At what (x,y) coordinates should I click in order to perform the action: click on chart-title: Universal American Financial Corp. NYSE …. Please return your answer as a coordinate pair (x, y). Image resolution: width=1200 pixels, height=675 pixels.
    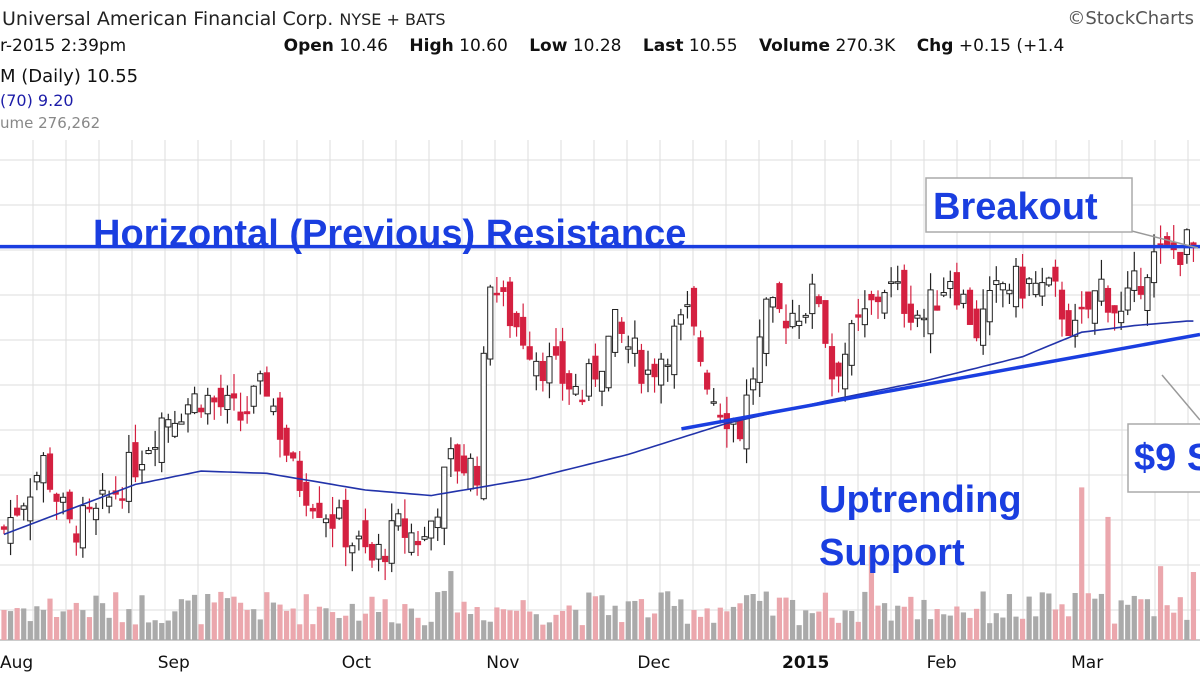
    Looking at the image, I should click on (224, 19).